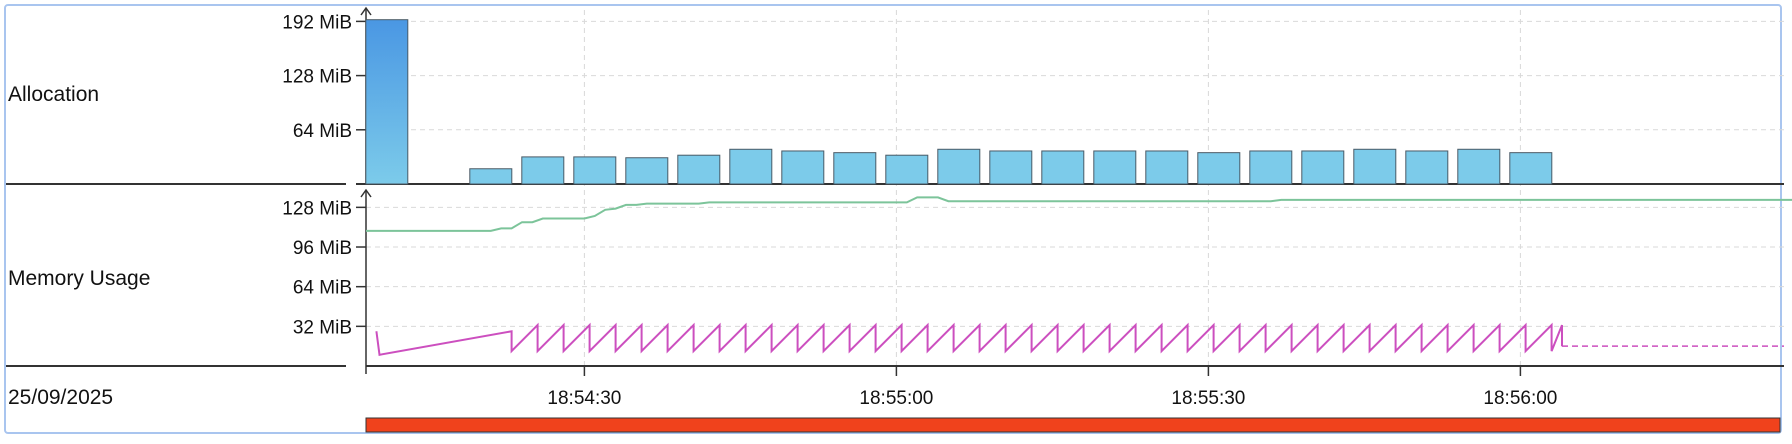 The image size is (1792, 444). Describe the element at coordinates (317, 22) in the screenshot. I see `allocation-y-tick-label: 192 MiB` at that location.